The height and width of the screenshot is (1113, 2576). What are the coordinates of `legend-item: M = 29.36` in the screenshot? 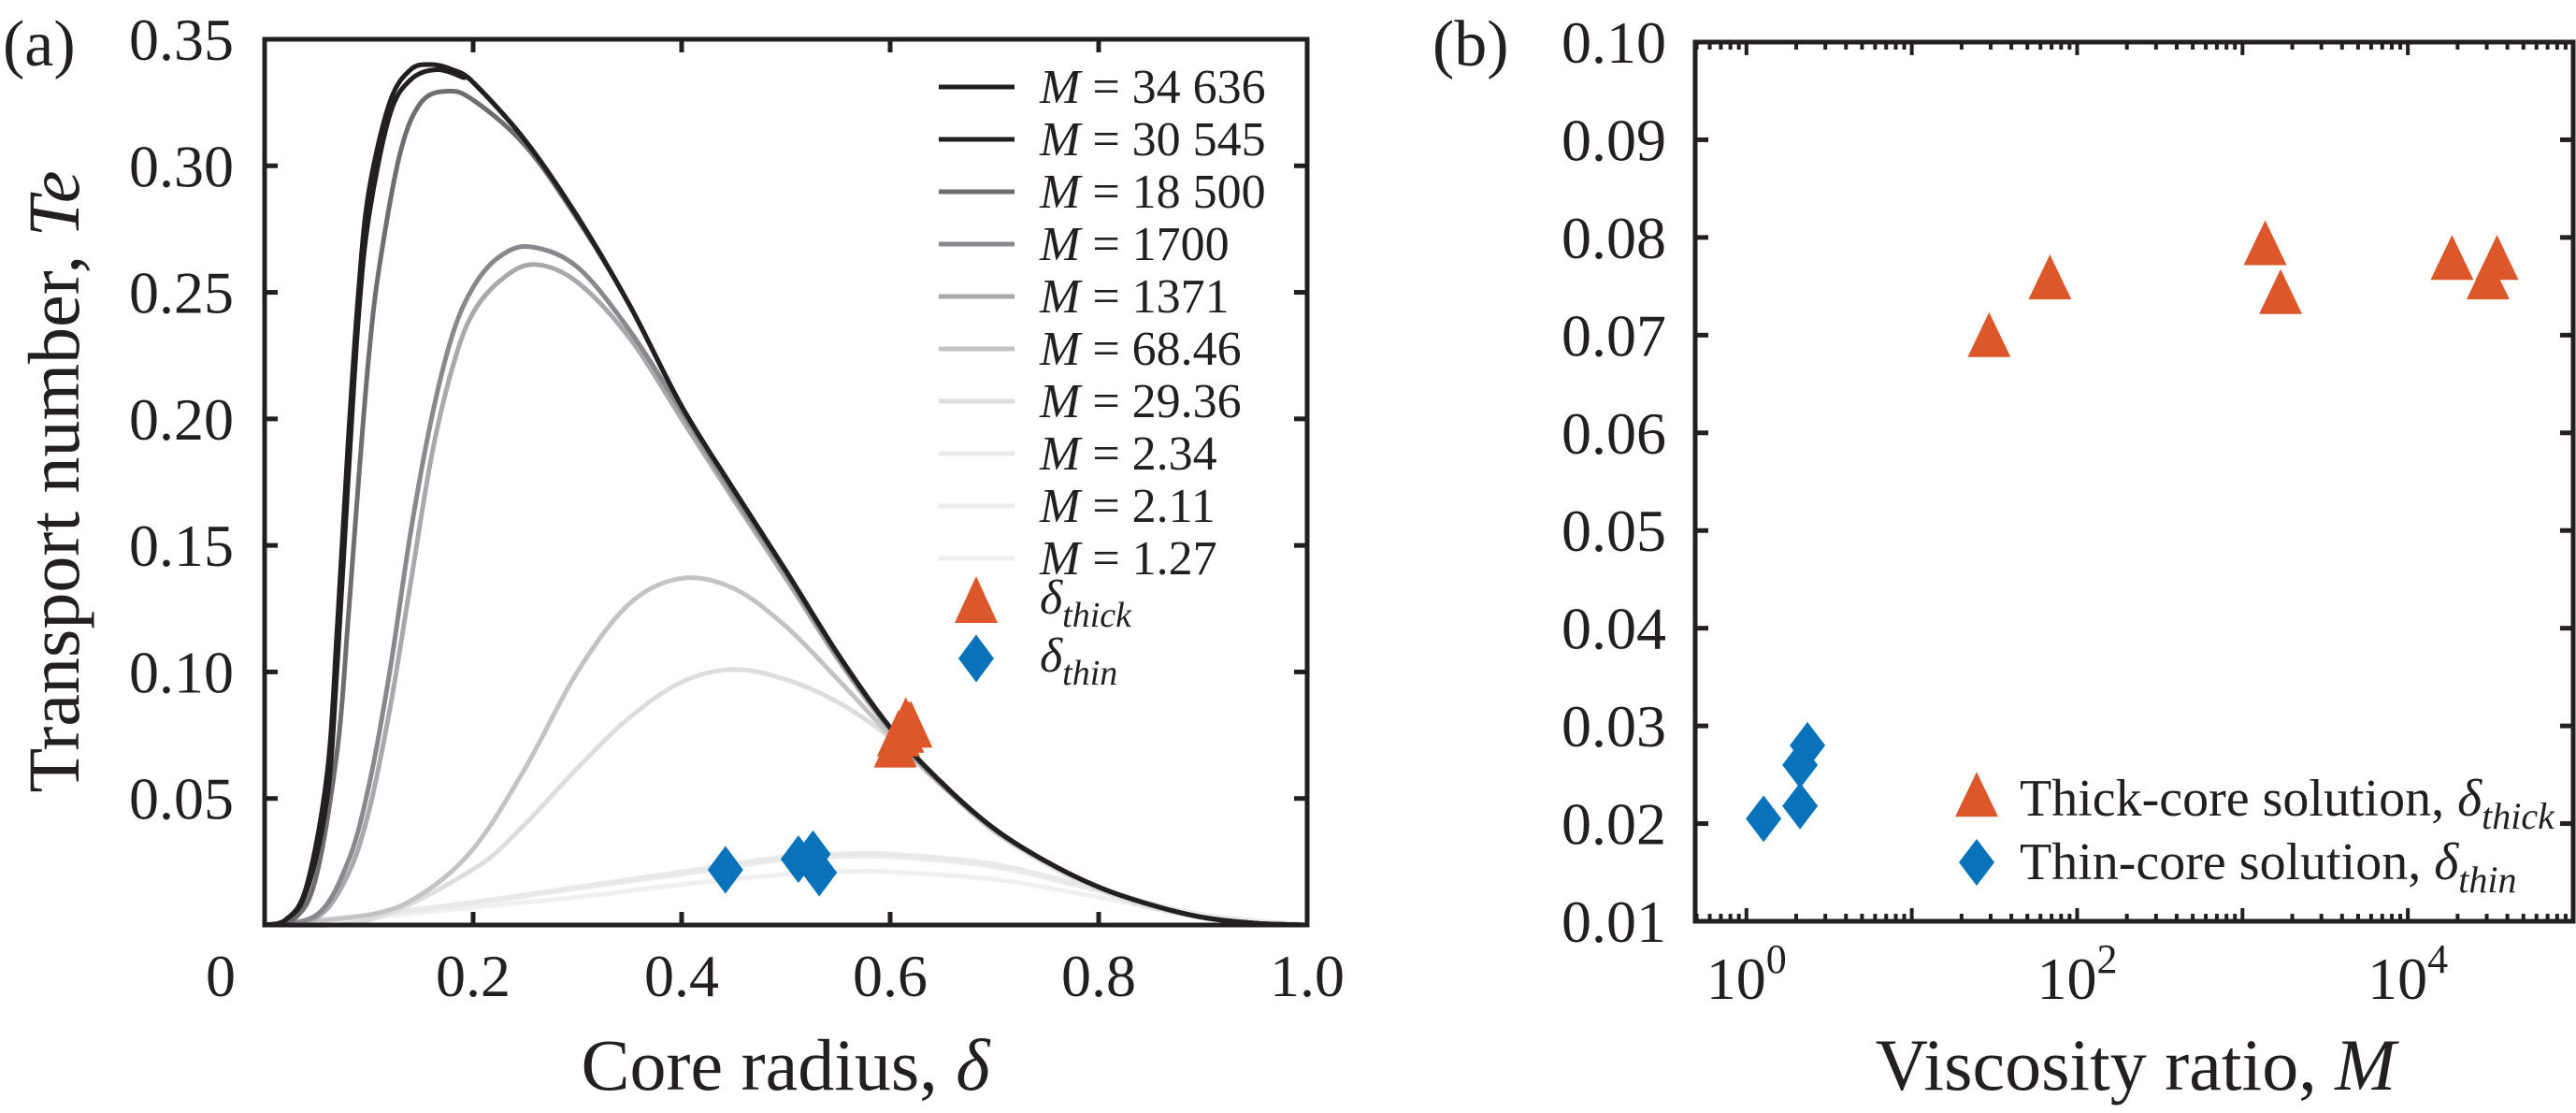 It's located at (1091, 401).